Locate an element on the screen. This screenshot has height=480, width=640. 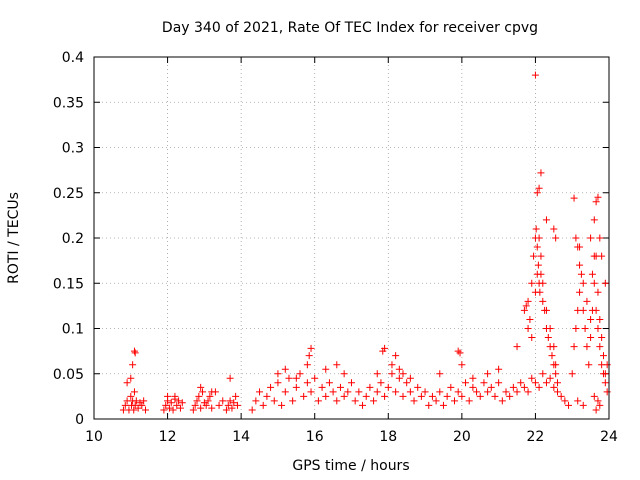
x-tick-label: 20 is located at coordinates (462, 437).